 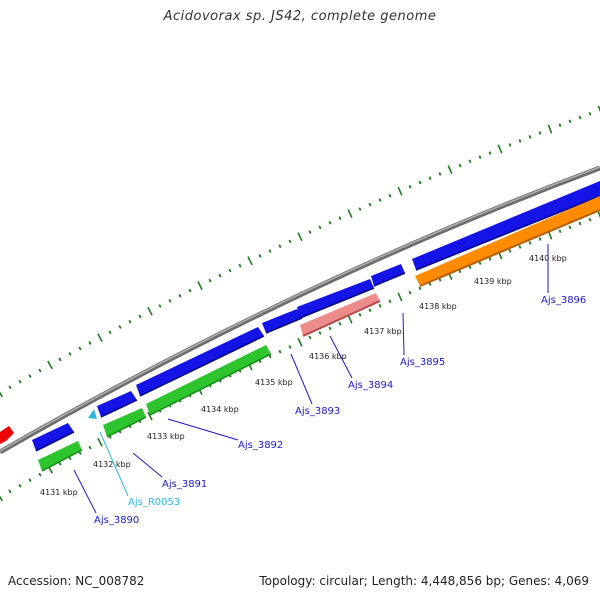 I want to click on orange-shading, so click(x=509, y=248).